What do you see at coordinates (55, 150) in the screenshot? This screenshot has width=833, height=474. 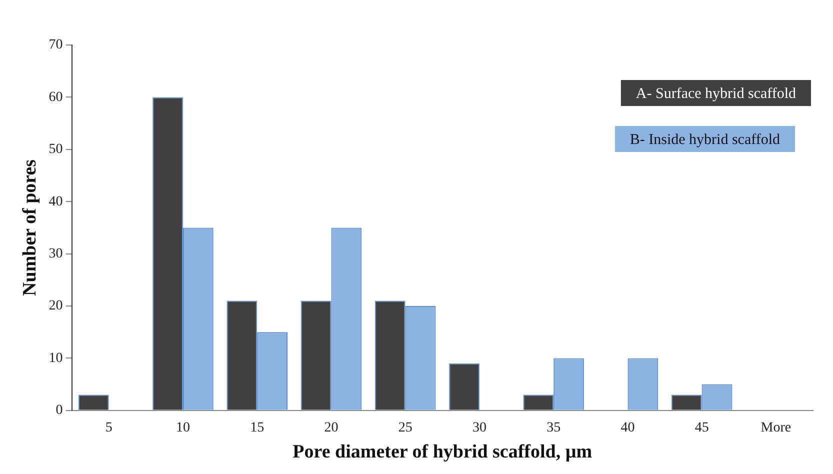 I see `y-tick-label: 50` at bounding box center [55, 150].